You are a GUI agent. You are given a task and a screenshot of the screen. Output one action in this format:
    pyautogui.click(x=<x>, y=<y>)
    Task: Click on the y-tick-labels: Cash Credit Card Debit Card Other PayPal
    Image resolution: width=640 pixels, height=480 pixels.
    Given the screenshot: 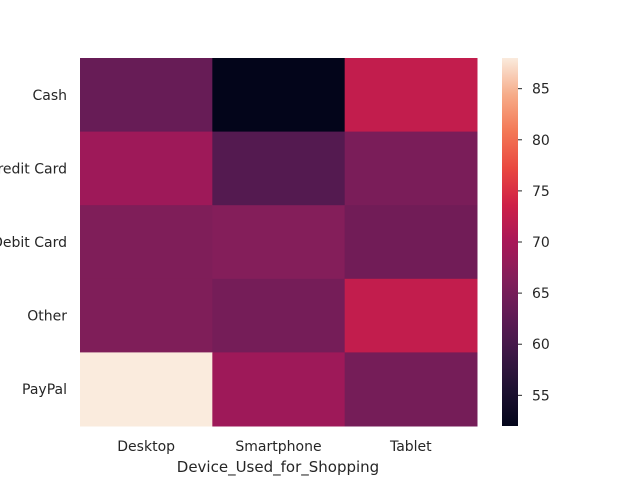 What is the action you would take?
    pyautogui.click(x=33, y=243)
    